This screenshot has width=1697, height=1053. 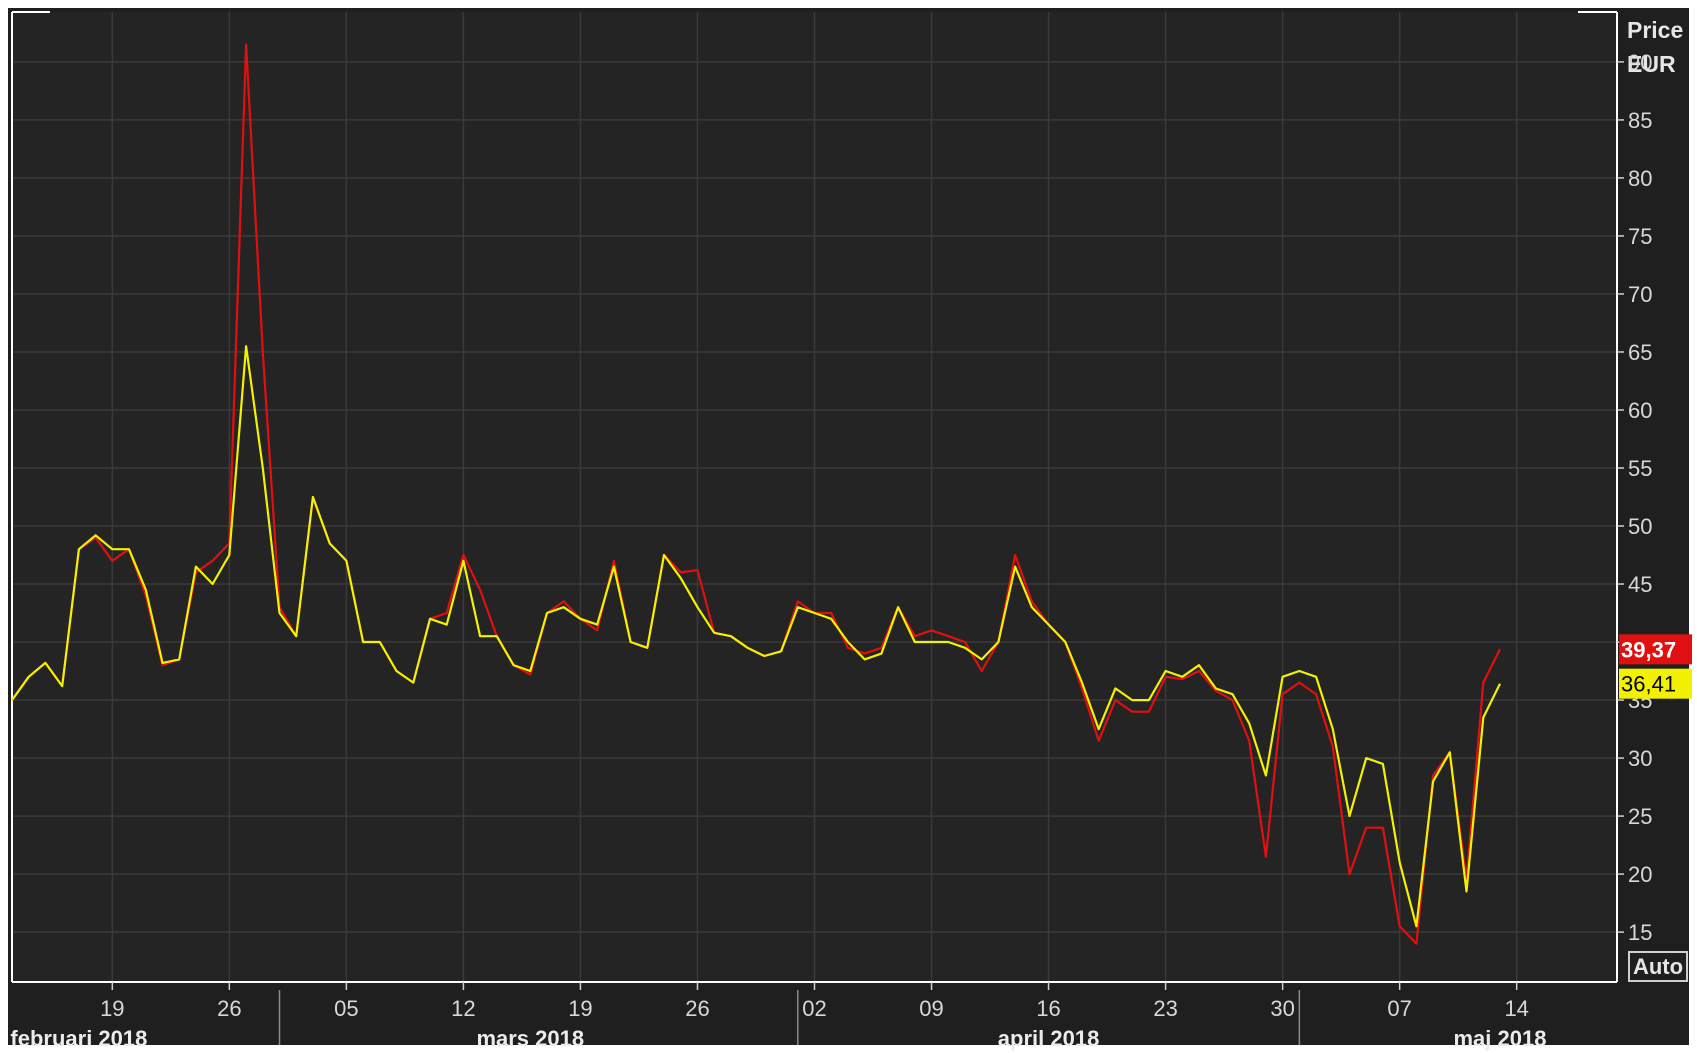 I want to click on x-tick-label: 30, so click(x=1282, y=1008).